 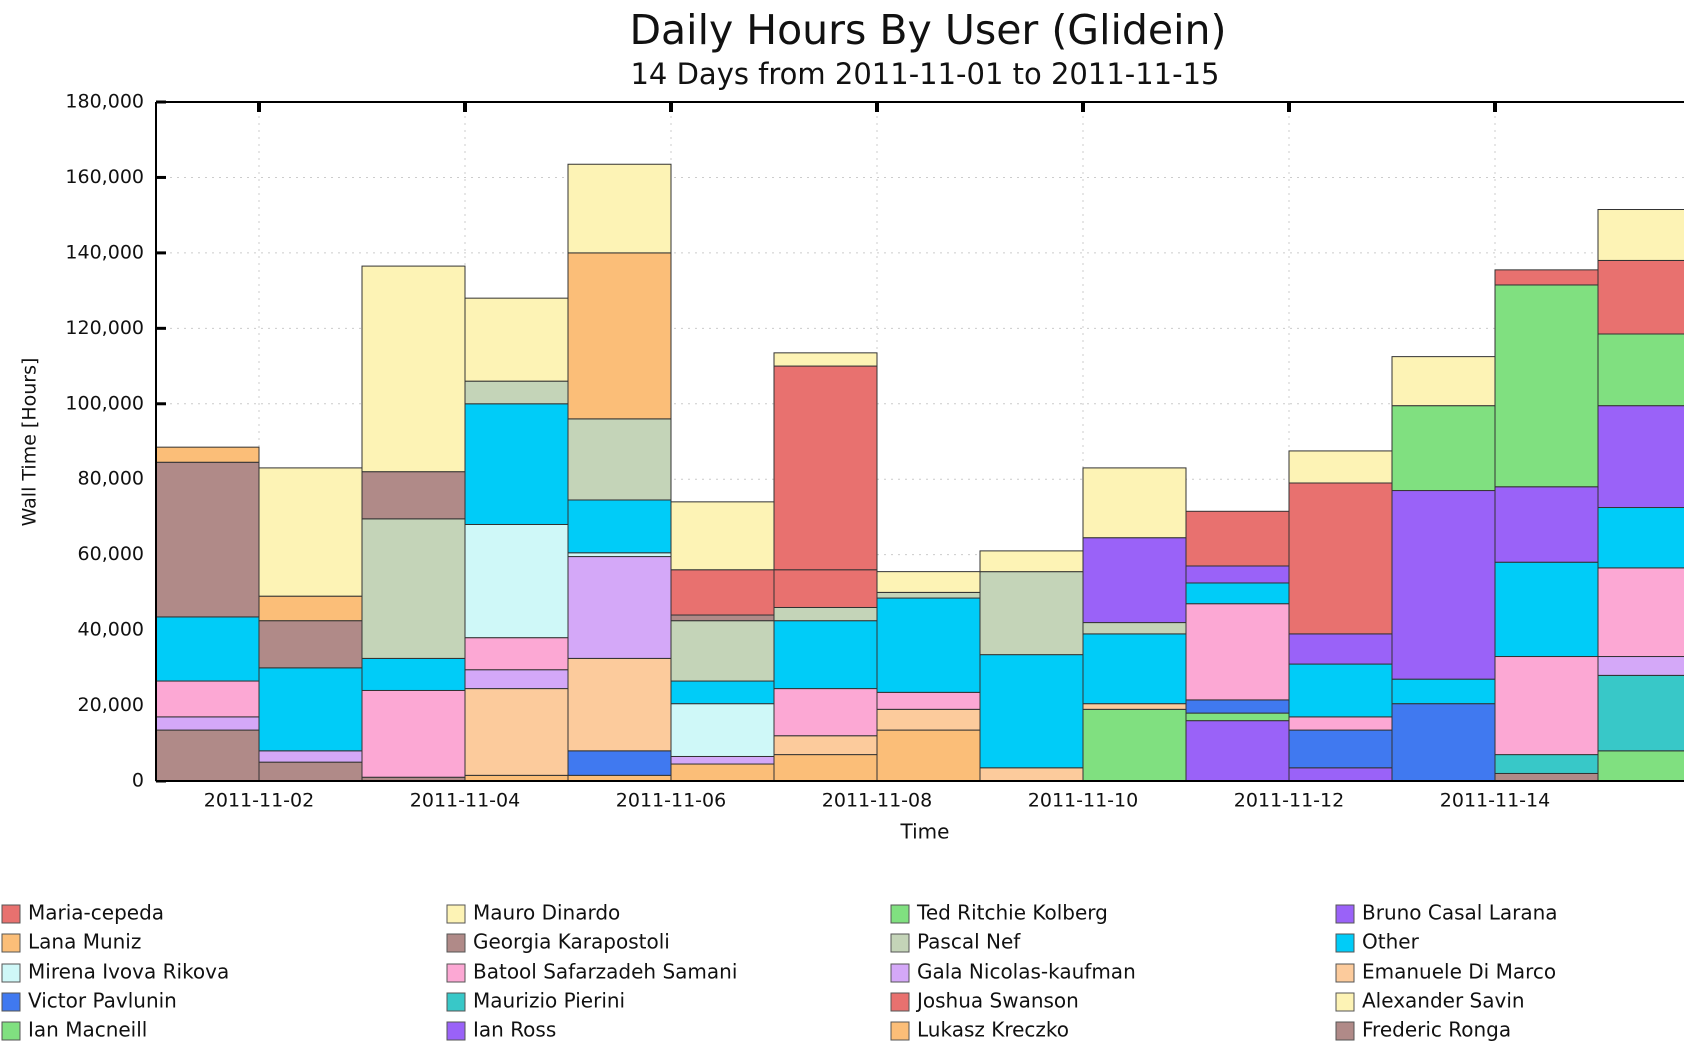 I want to click on legend-label: Ted Ritchie Kolberg, so click(x=1012, y=913).